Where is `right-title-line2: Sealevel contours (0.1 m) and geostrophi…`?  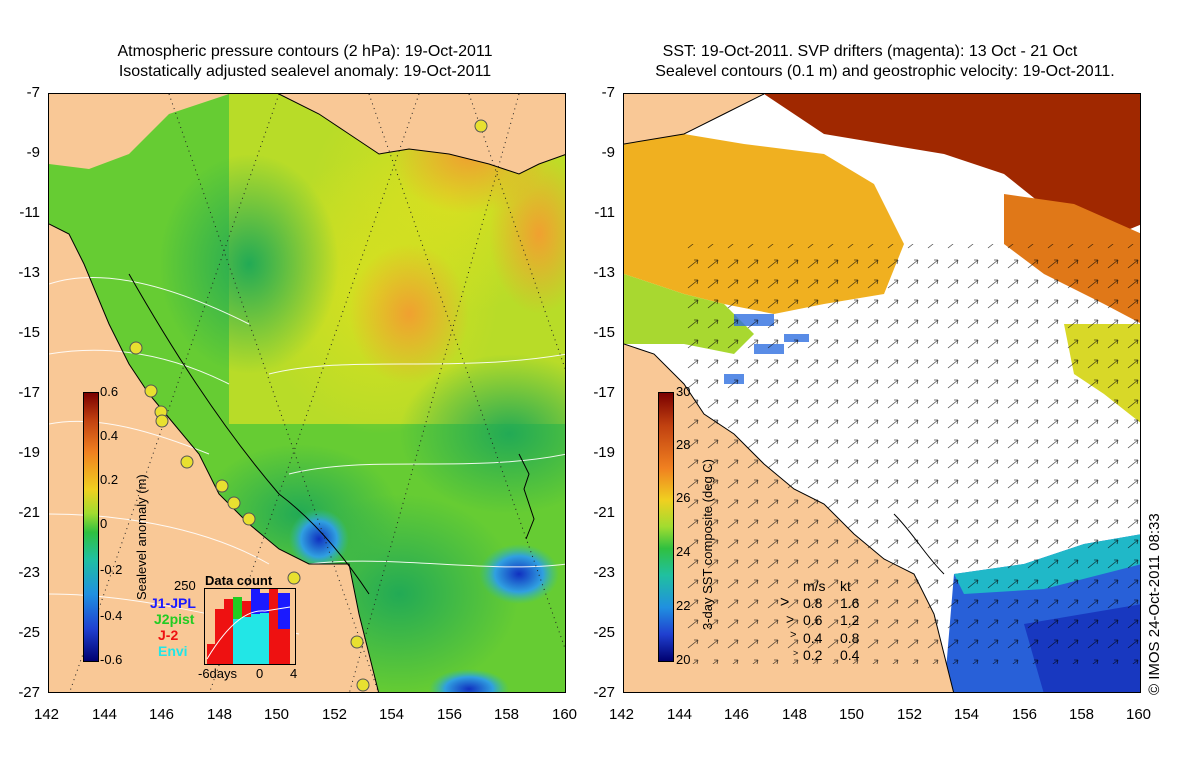 right-title-line2: Sealevel contours (0.1 m) and geostrophi… is located at coordinates (885, 71).